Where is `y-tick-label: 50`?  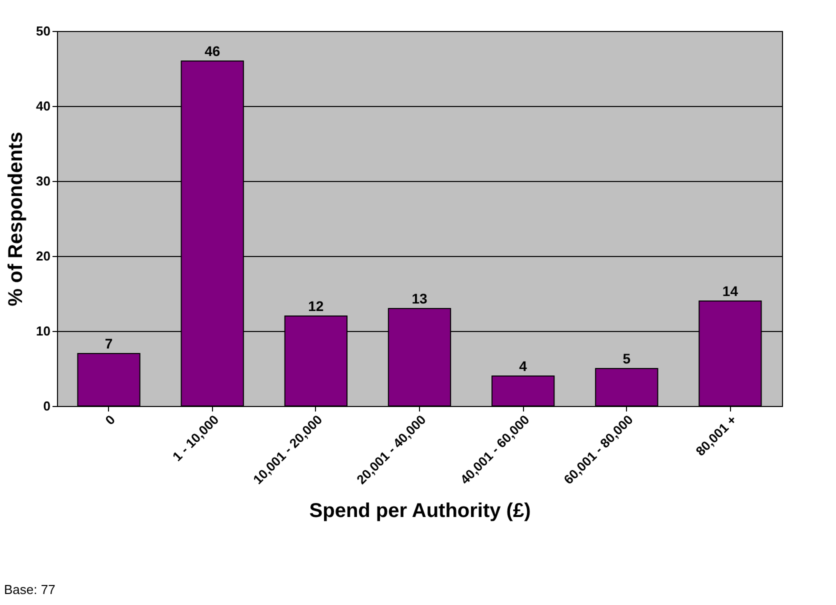 y-tick-label: 50 is located at coordinates (43, 31).